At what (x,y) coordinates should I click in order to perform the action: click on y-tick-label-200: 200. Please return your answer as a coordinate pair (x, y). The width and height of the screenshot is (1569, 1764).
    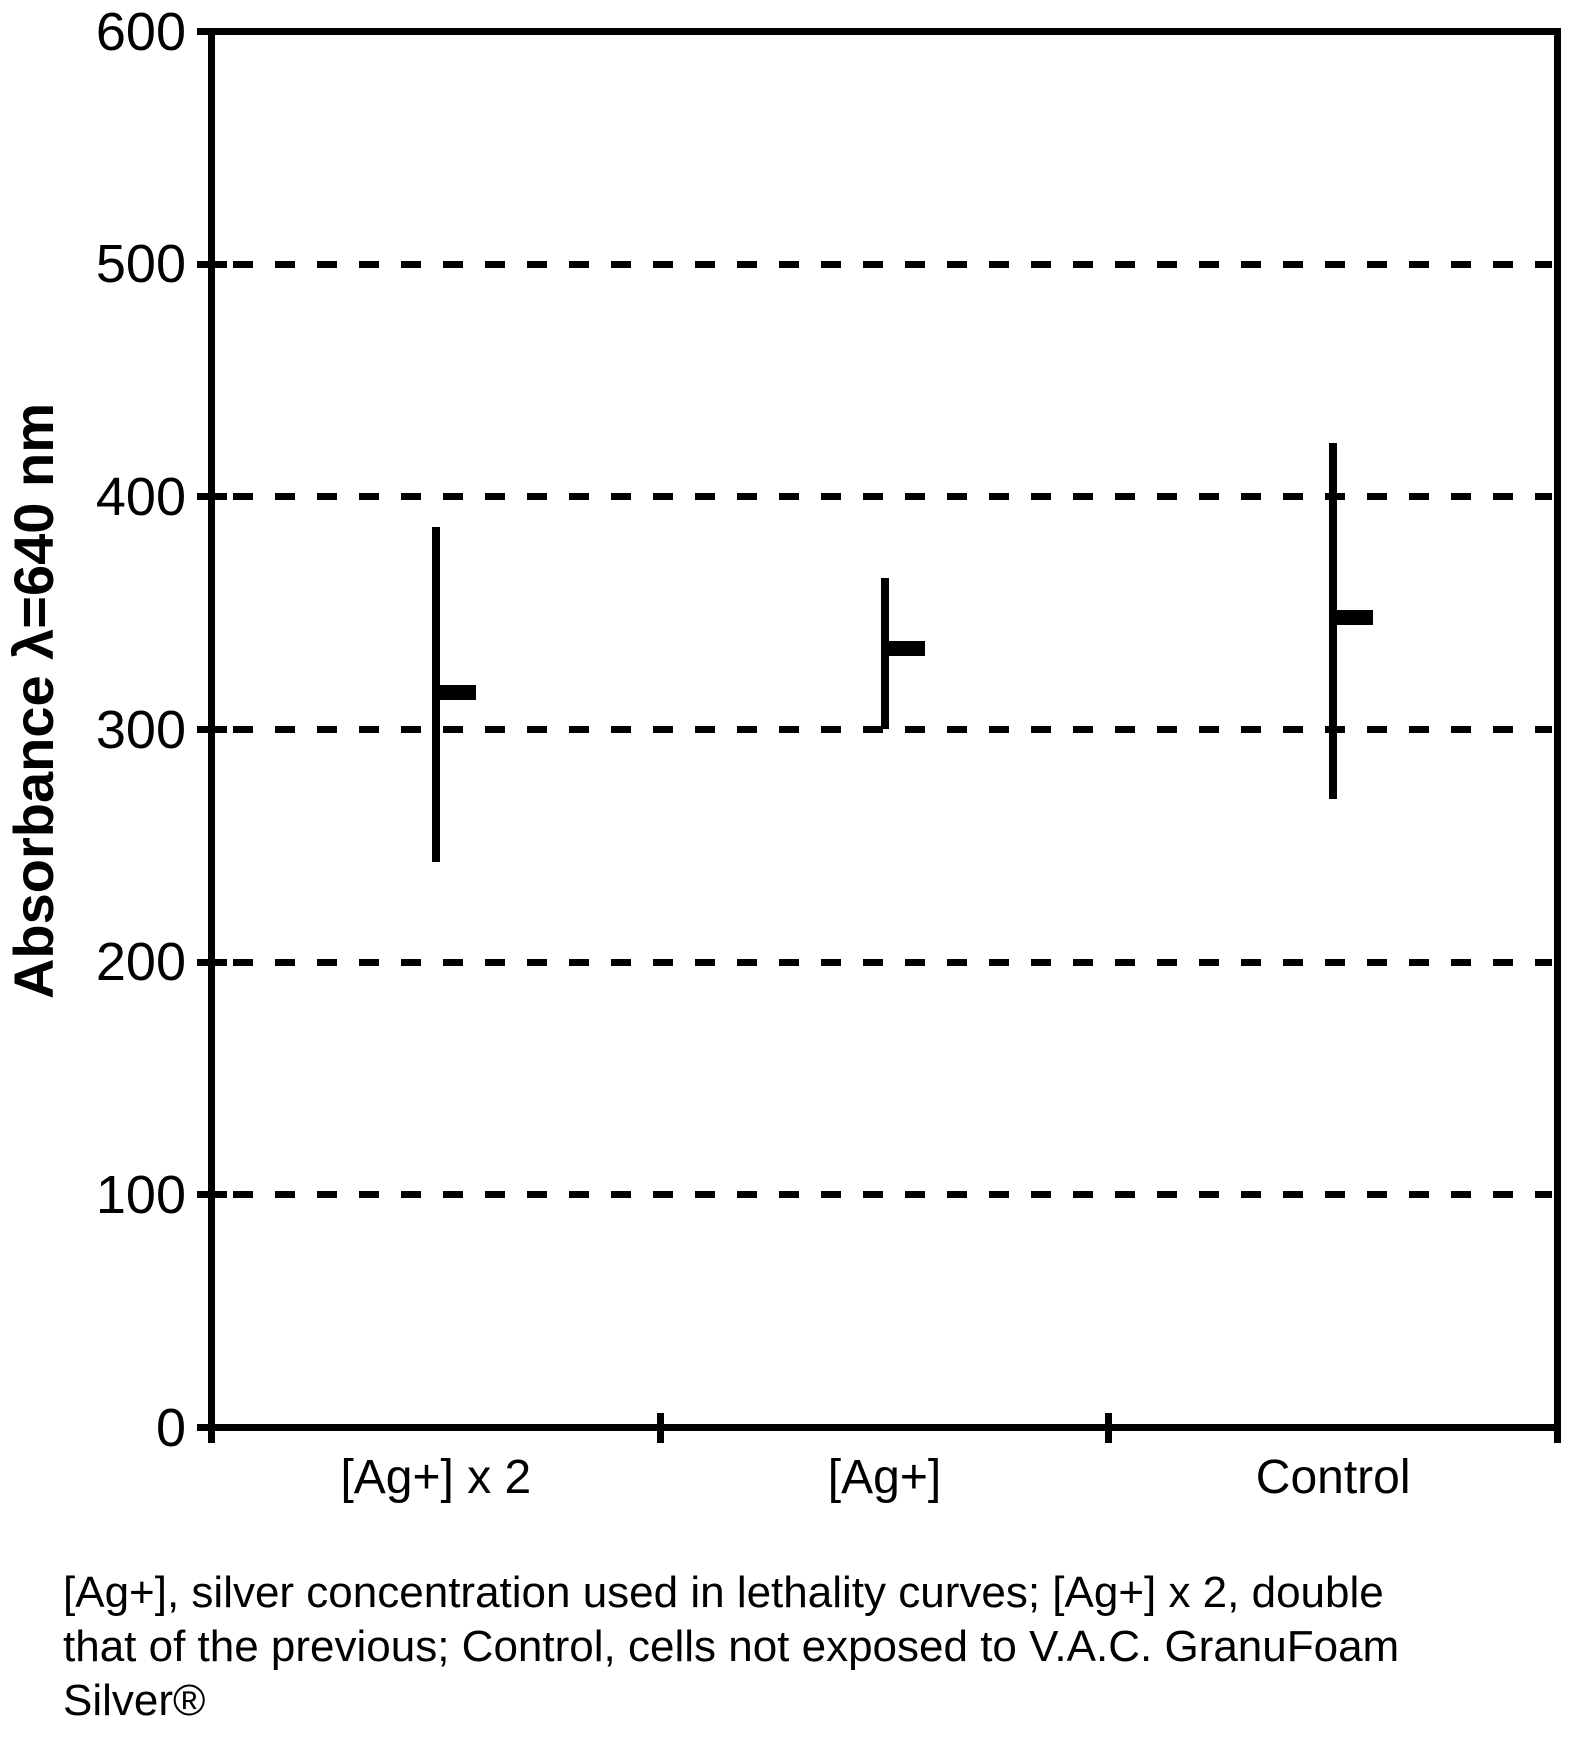
    Looking at the image, I should click on (140, 962).